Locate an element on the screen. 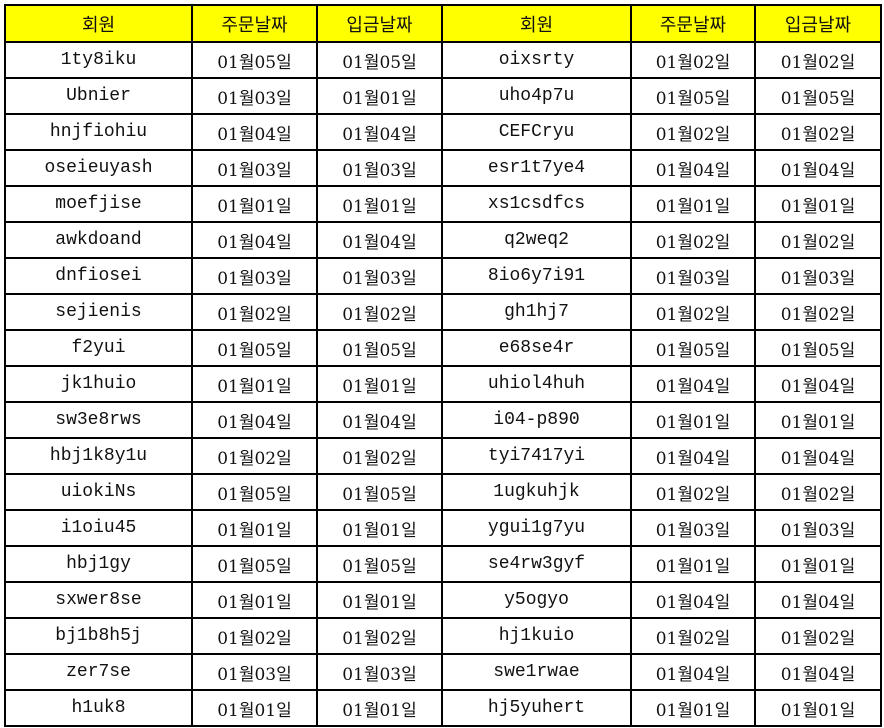  member-cell: 8io6y7i91 is located at coordinates (536, 276).